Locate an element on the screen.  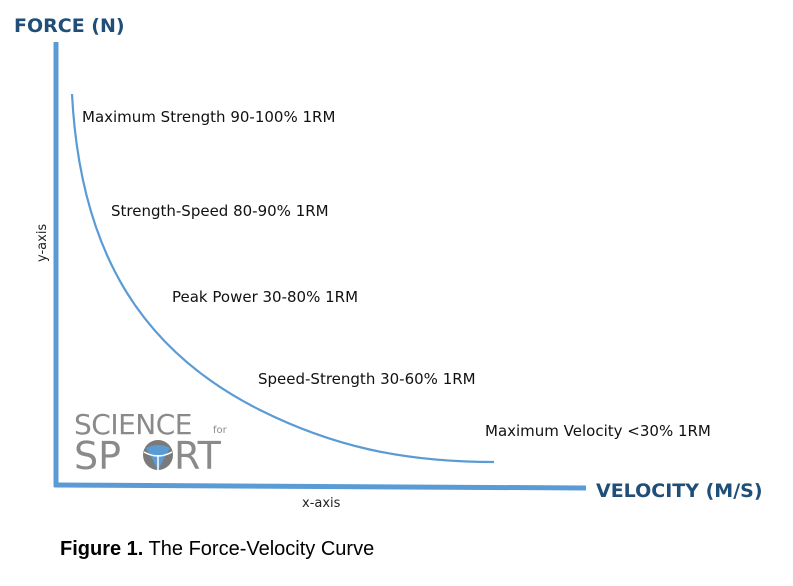
caption-text: The Force-Velocity Curve is located at coordinates (259, 549).